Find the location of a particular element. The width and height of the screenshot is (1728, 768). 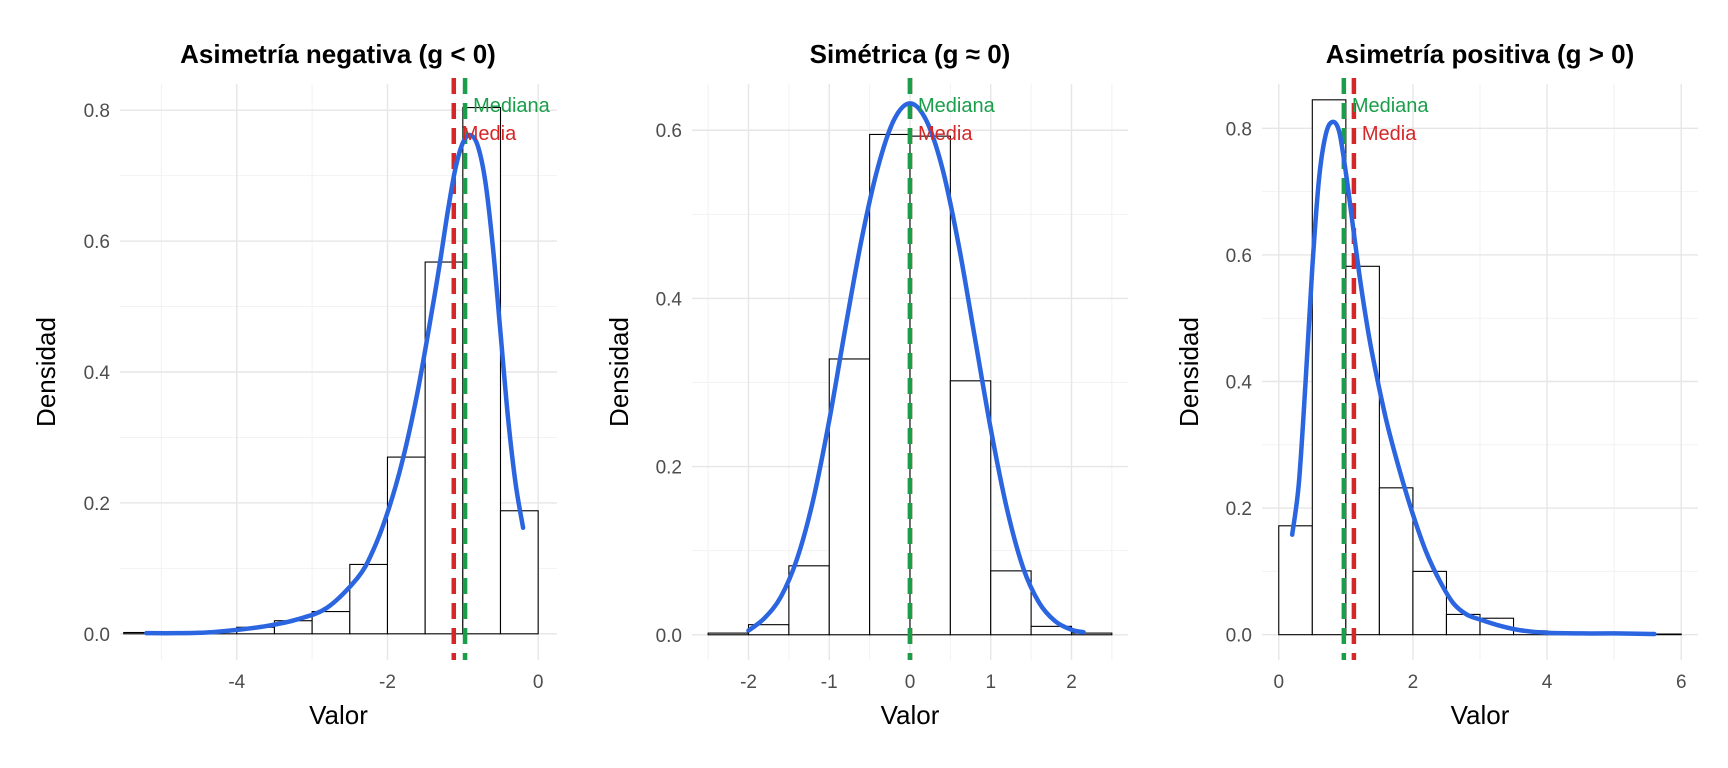

x-tick-label: -4 is located at coordinates (236, 682).